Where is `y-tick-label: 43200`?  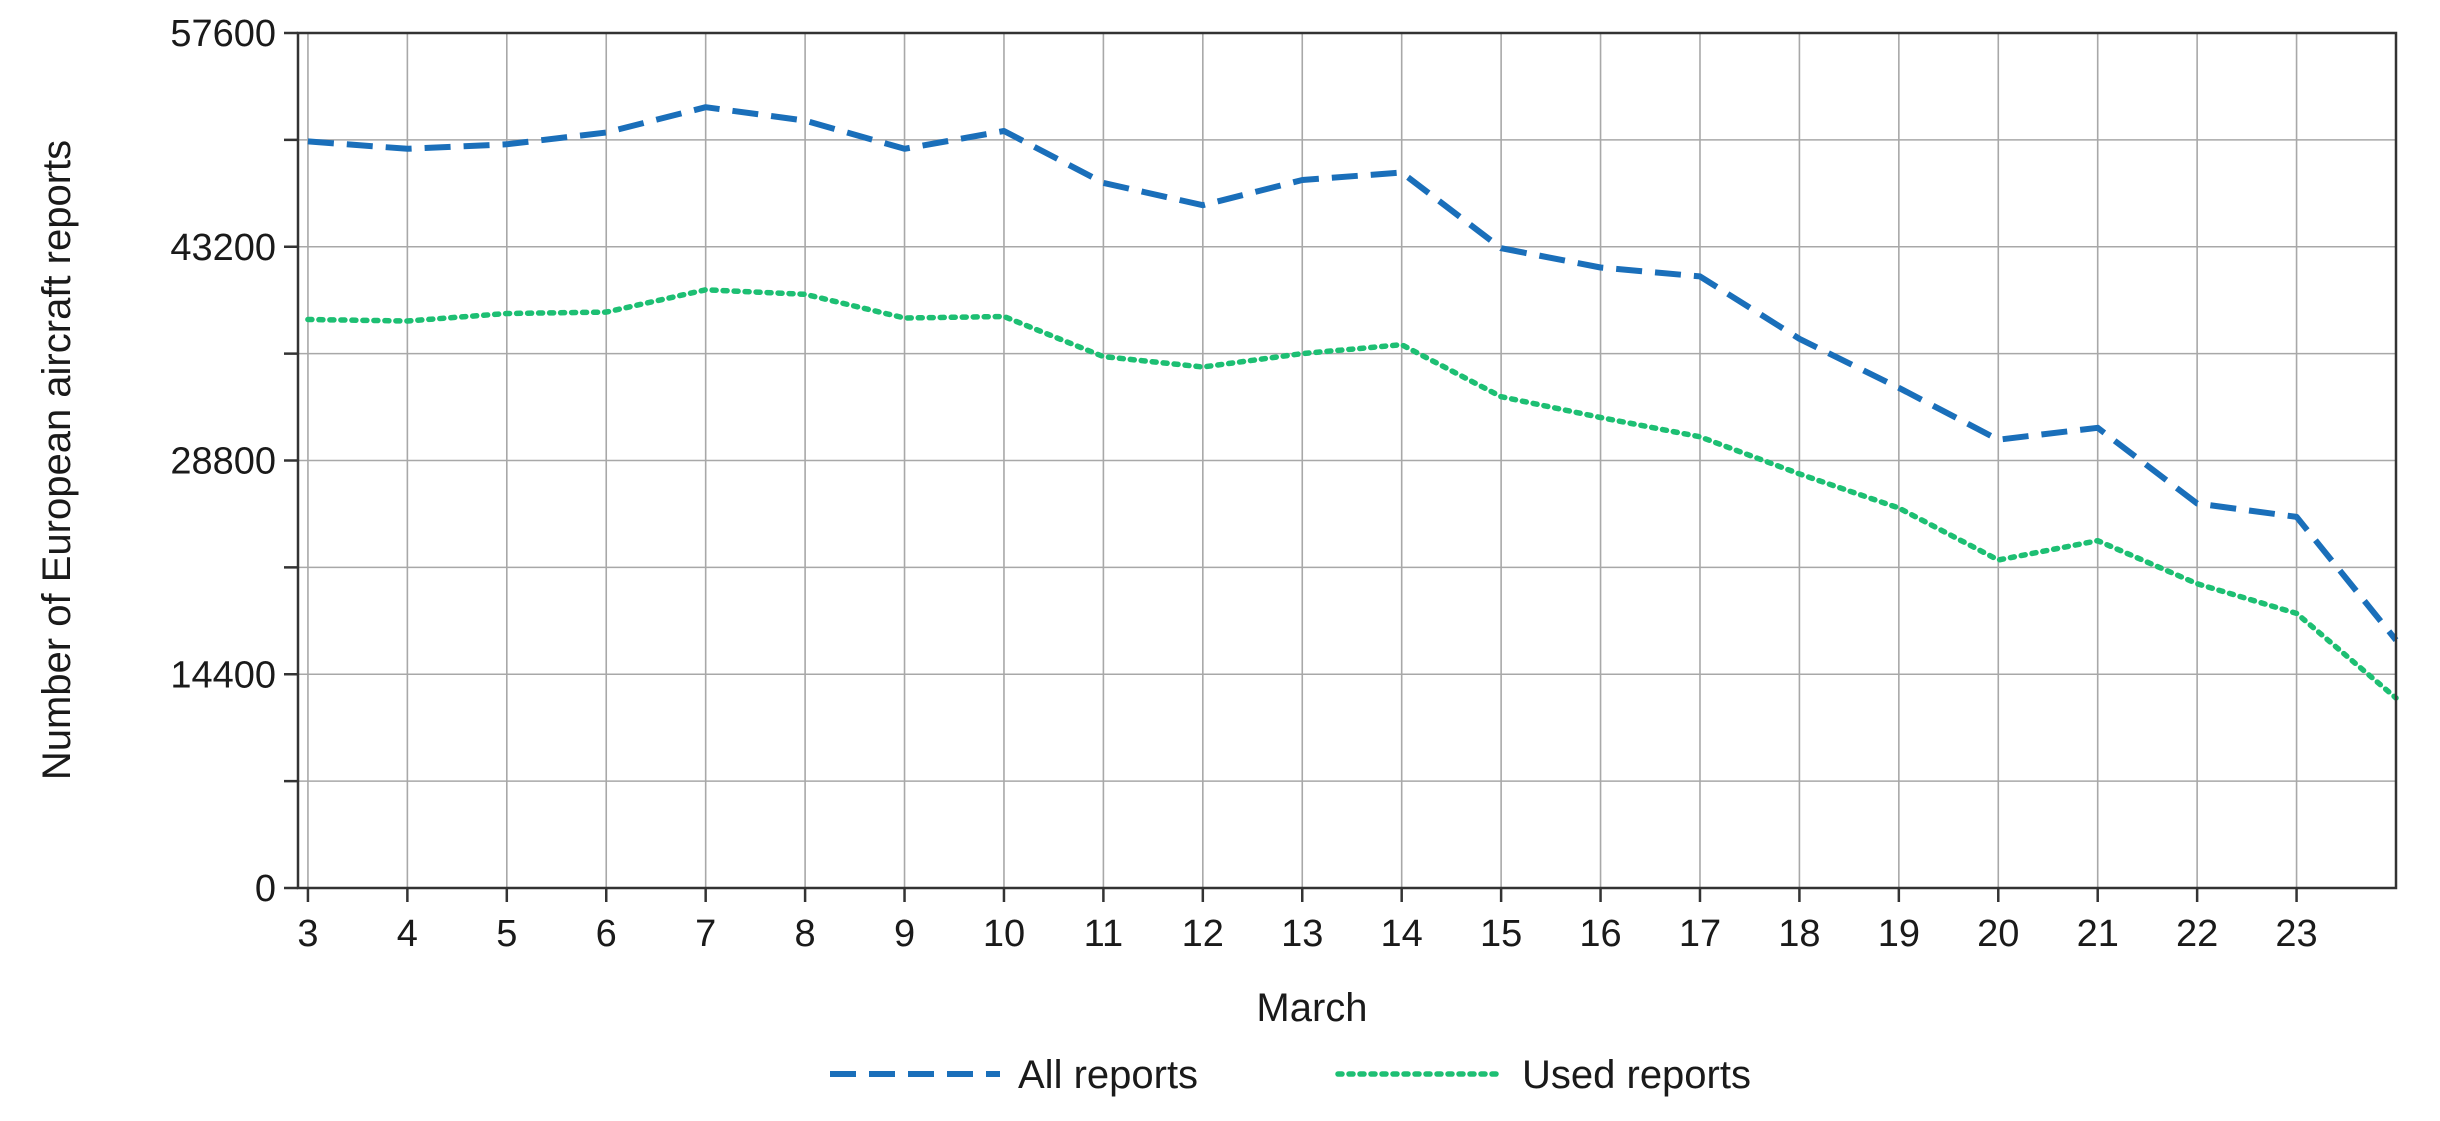
y-tick-label: 43200 is located at coordinates (223, 248).